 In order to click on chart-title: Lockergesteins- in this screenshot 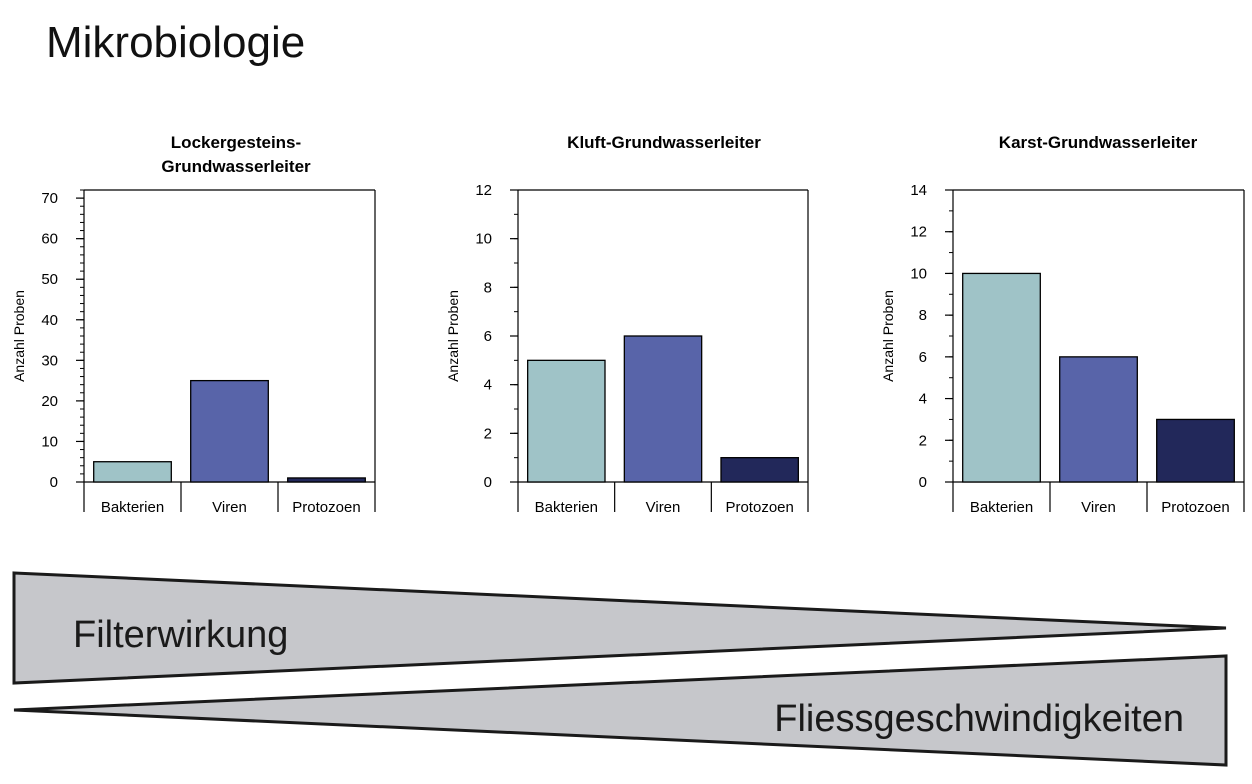, I will do `click(236, 142)`.